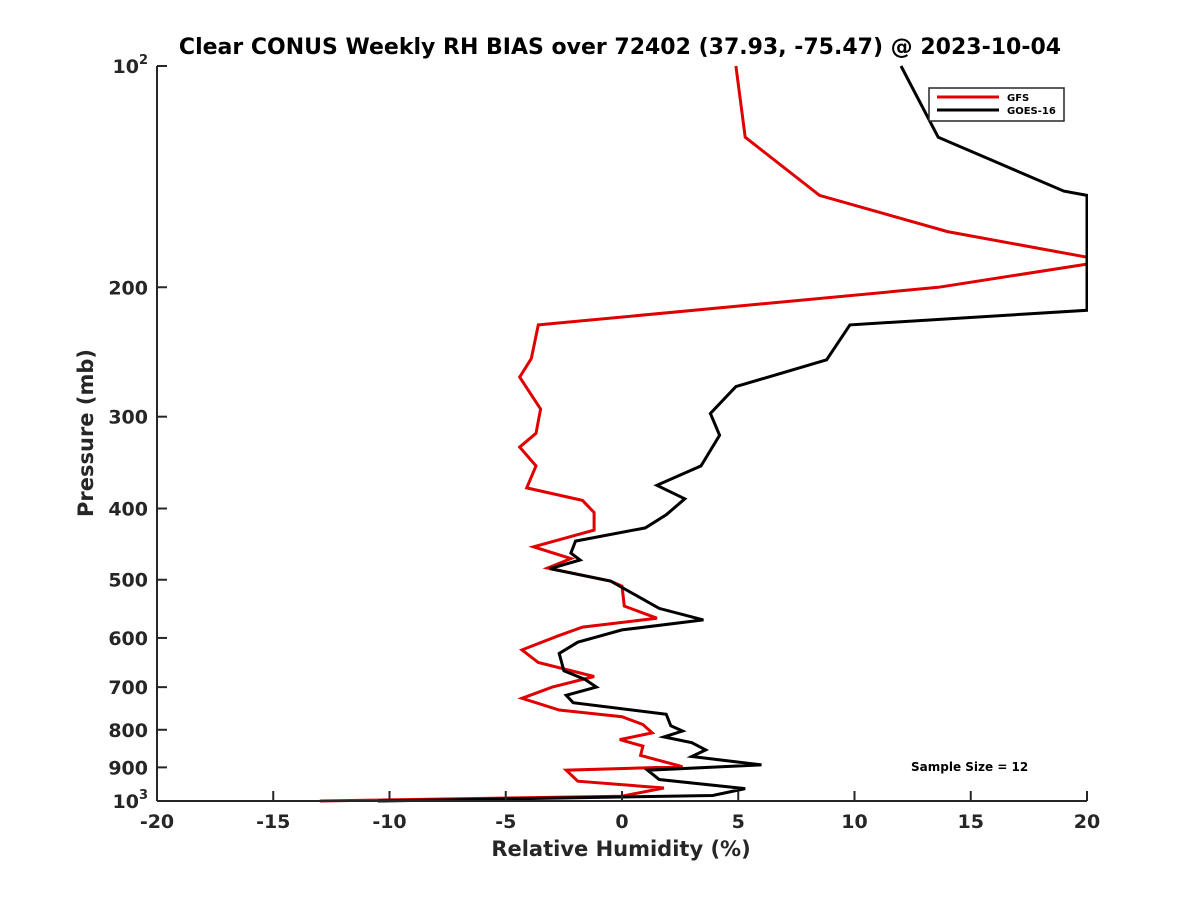 The width and height of the screenshot is (1200, 900). Describe the element at coordinates (1087, 822) in the screenshot. I see `x-tick-label: 20` at that location.